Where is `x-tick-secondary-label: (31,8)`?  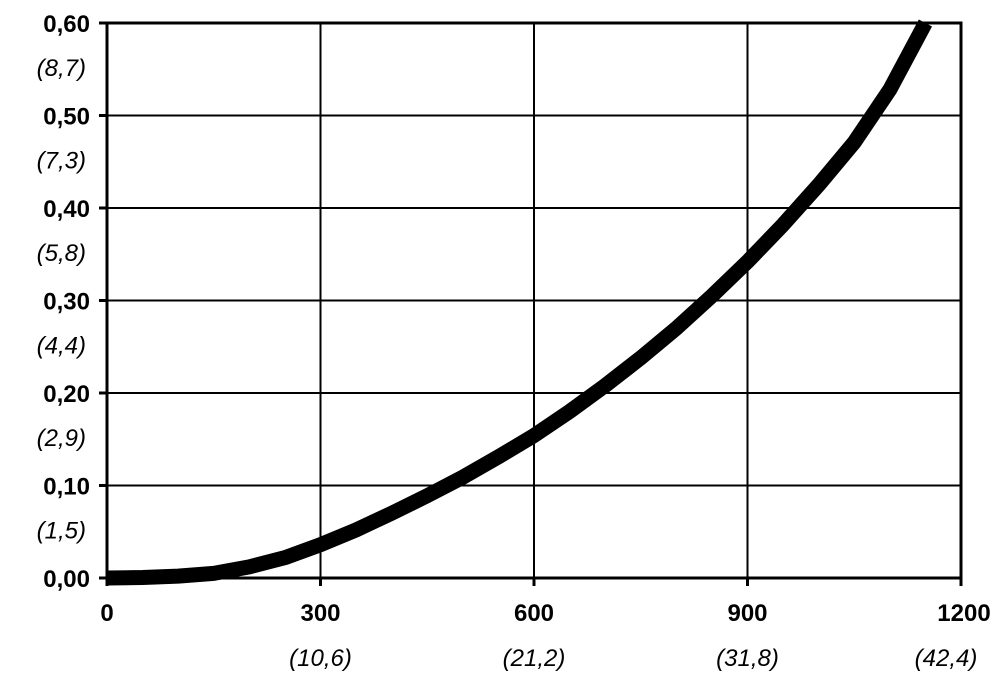 x-tick-secondary-label: (31,8) is located at coordinates (747, 658).